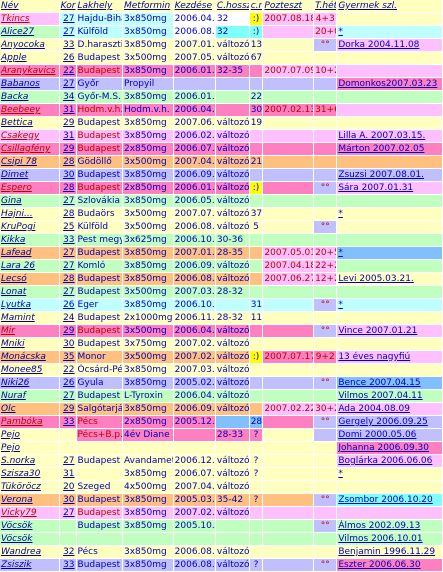 The width and height of the screenshot is (443, 572). I want to click on member-cycle-length: 28-32, so click(232, 318).